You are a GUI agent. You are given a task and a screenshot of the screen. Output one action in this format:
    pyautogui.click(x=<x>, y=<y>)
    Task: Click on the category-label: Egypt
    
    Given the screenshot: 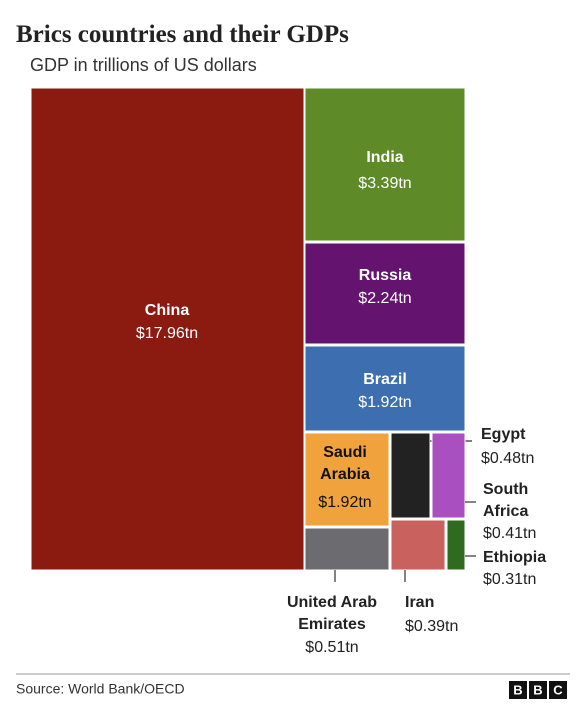 What is the action you would take?
    pyautogui.click(x=503, y=434)
    